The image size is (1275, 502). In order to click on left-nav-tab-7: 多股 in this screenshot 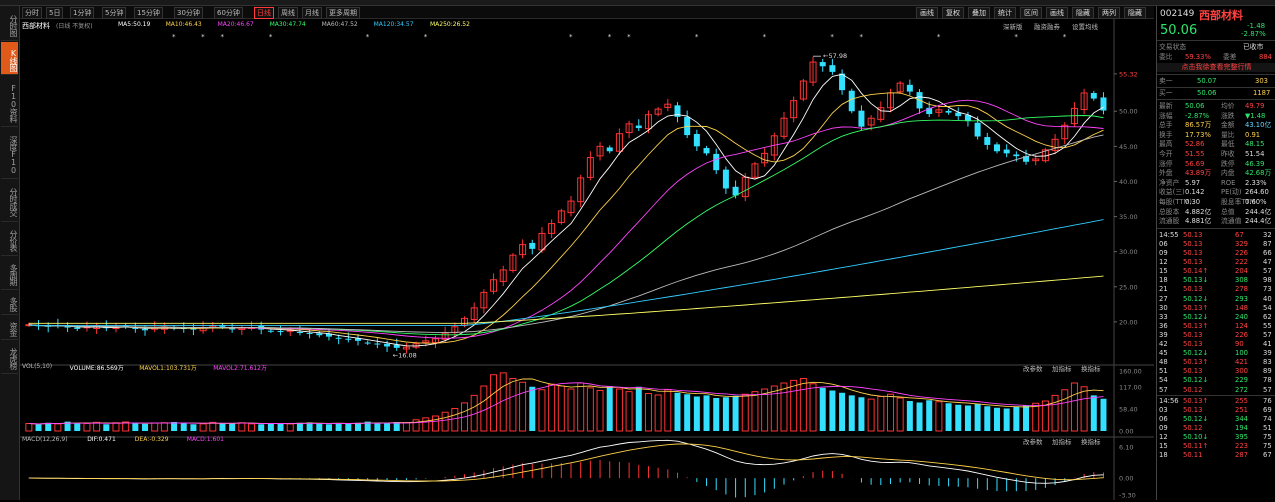, I will do `click(9, 303)`.